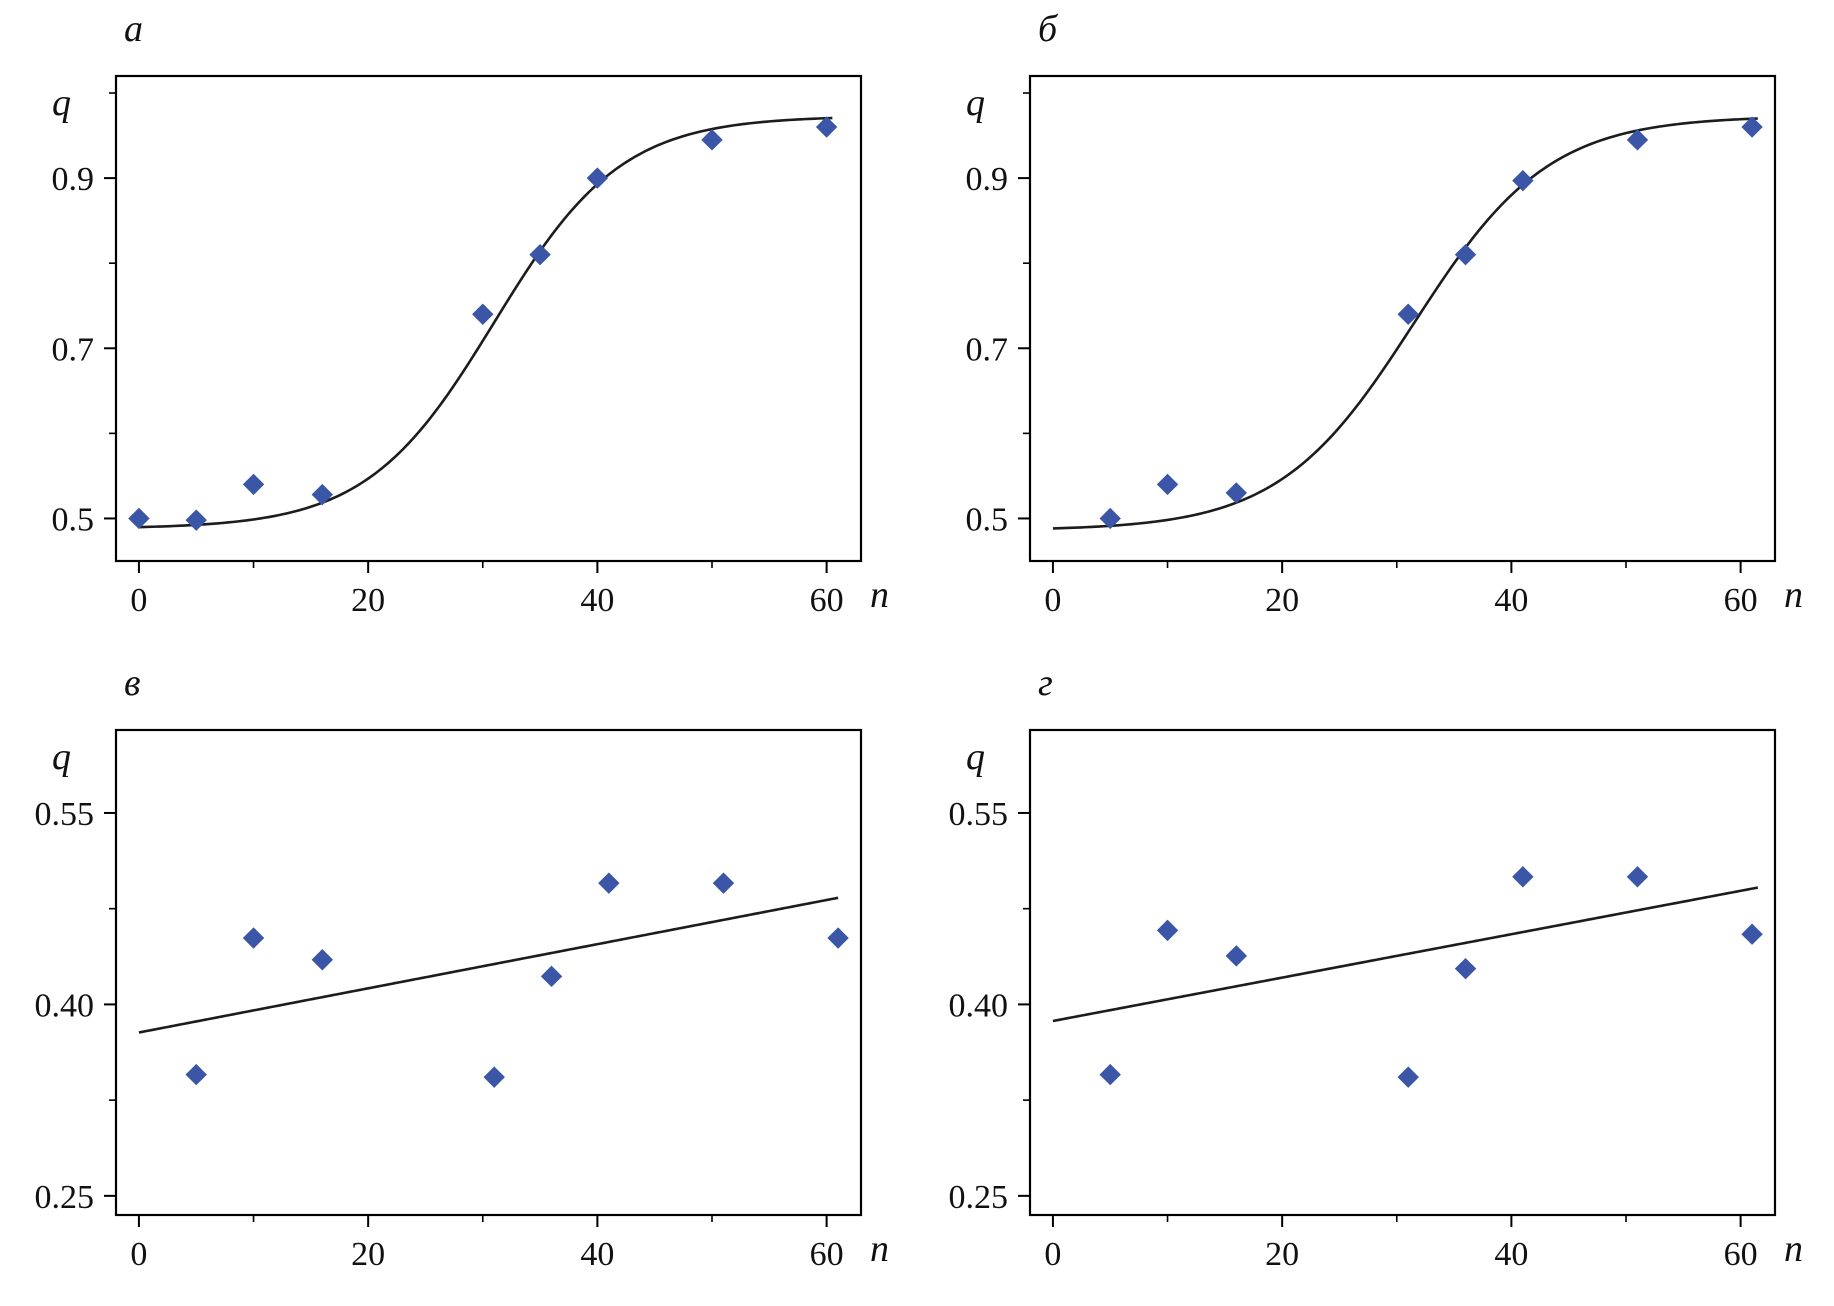 The image size is (1834, 1306). I want to click on panel-label-v: в, so click(132, 683).